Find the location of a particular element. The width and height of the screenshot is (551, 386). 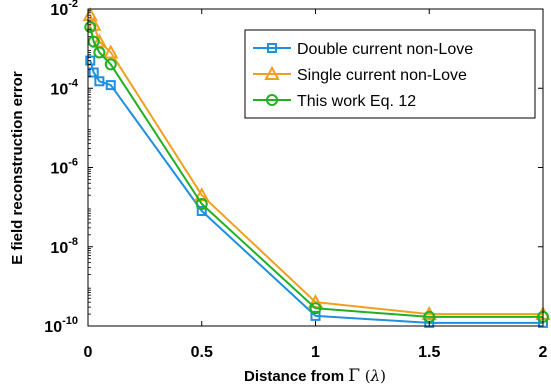

y-tick-label: 10⁻¹⁰ is located at coordinates (61, 325).